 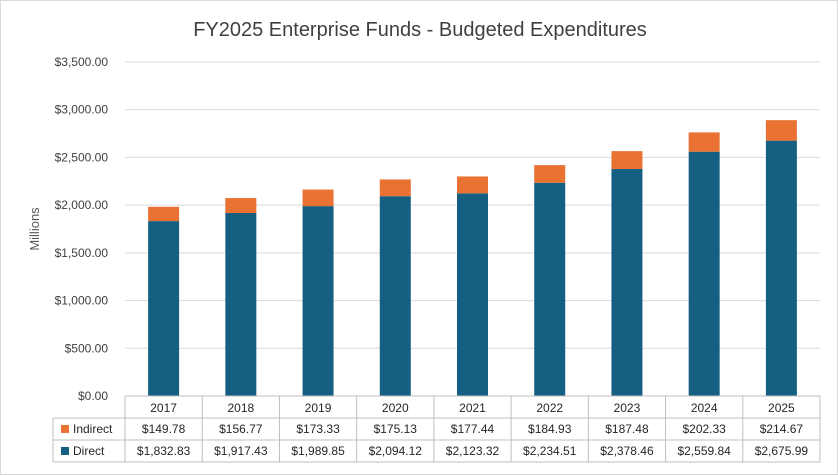 I want to click on bar-indirect-2023, so click(x=627, y=160).